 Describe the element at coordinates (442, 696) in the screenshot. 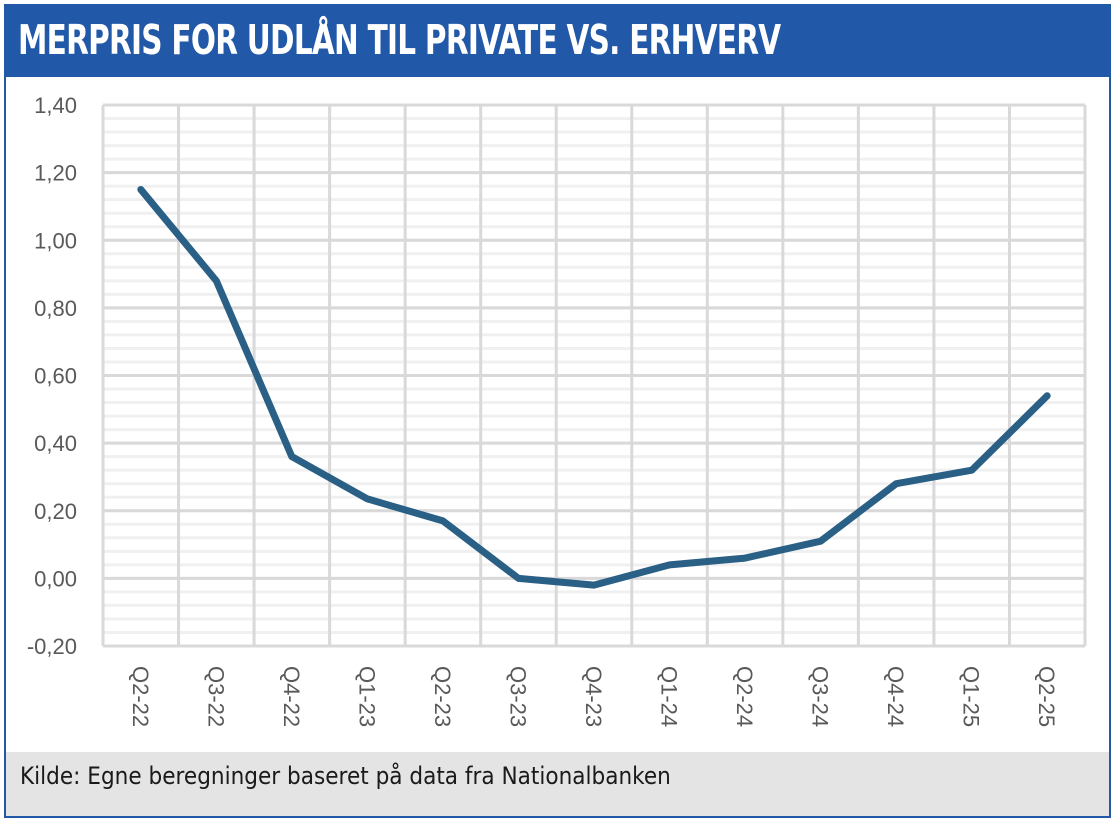

I see `x-tick-label: Q2-23` at that location.